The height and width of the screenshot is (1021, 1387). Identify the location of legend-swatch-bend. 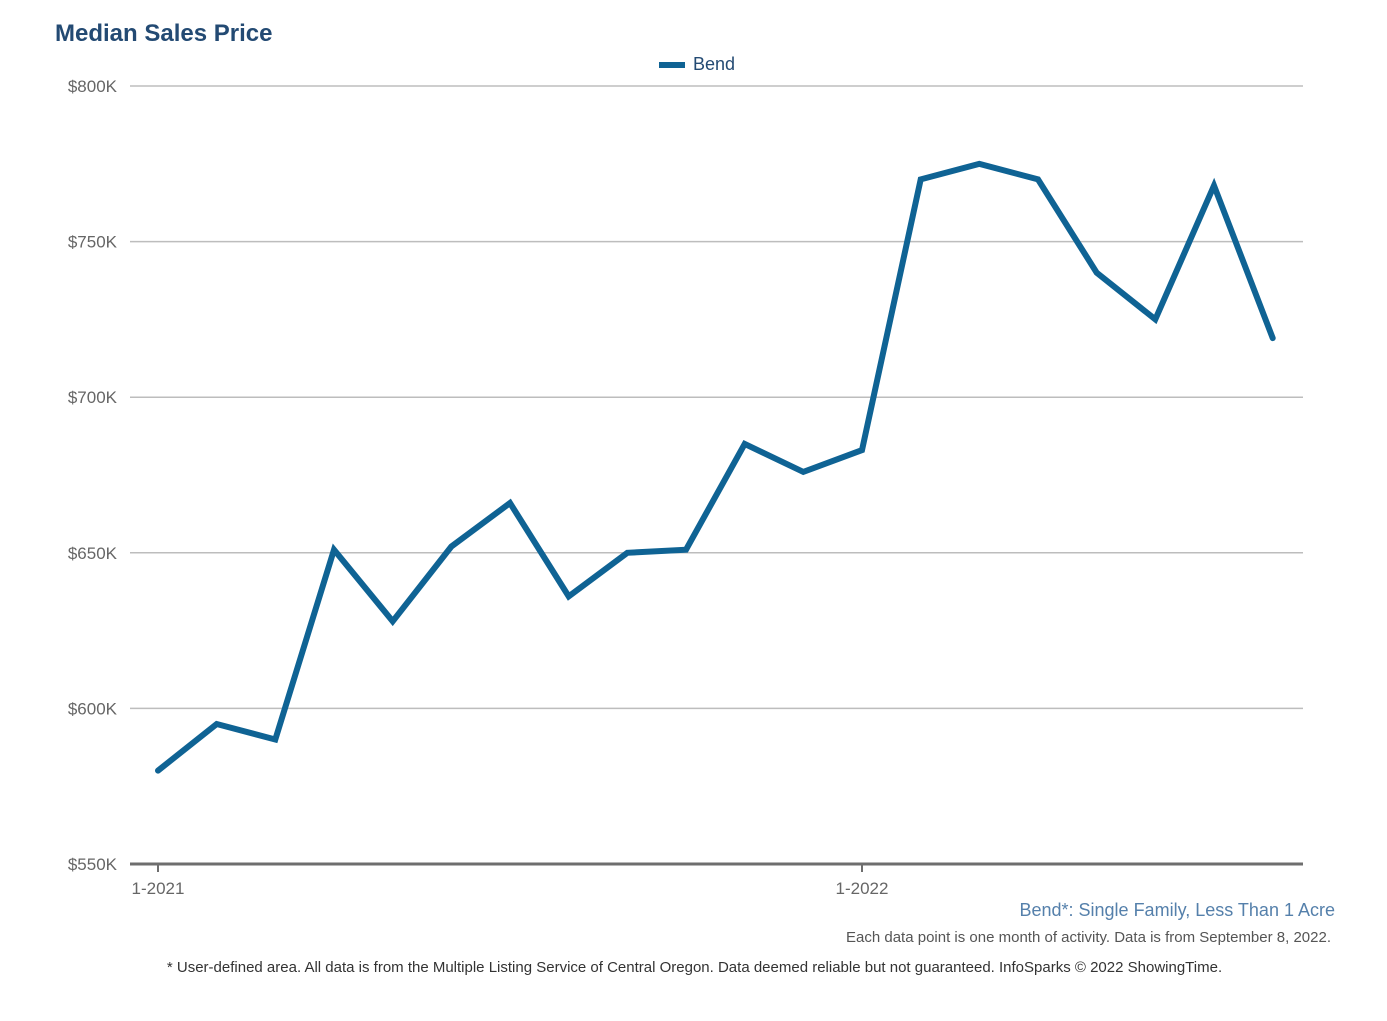
(672, 64).